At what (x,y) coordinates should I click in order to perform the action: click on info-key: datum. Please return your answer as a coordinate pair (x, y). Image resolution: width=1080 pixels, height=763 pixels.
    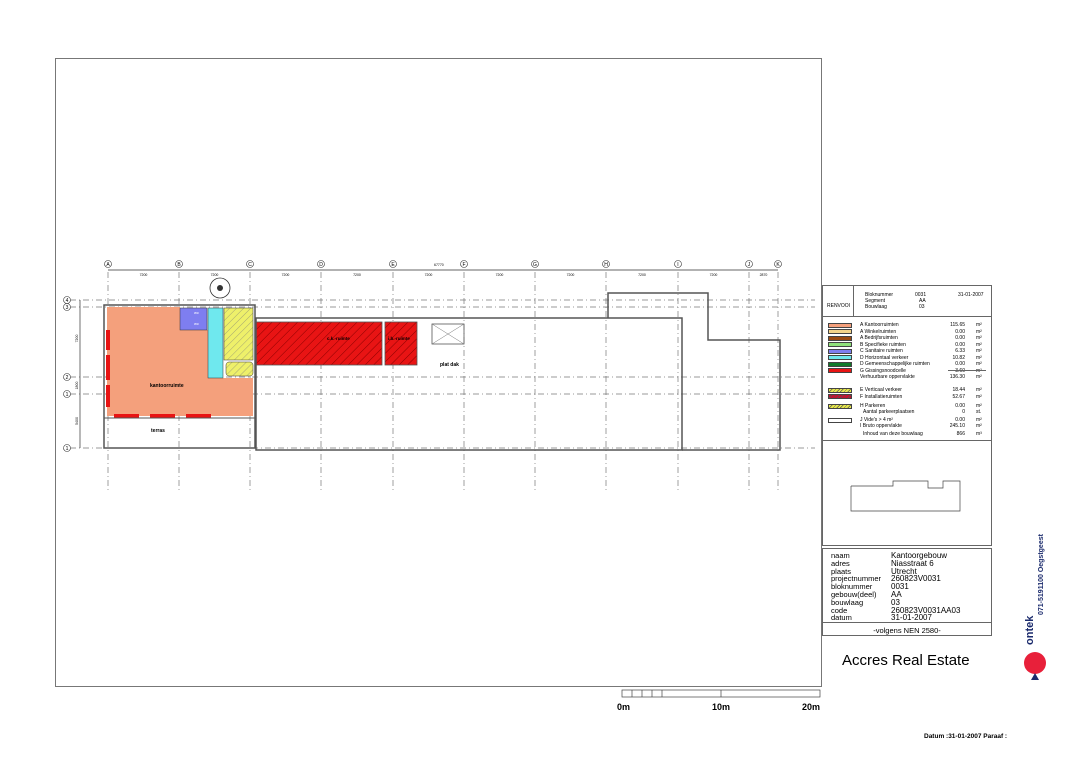
    Looking at the image, I should click on (841, 618).